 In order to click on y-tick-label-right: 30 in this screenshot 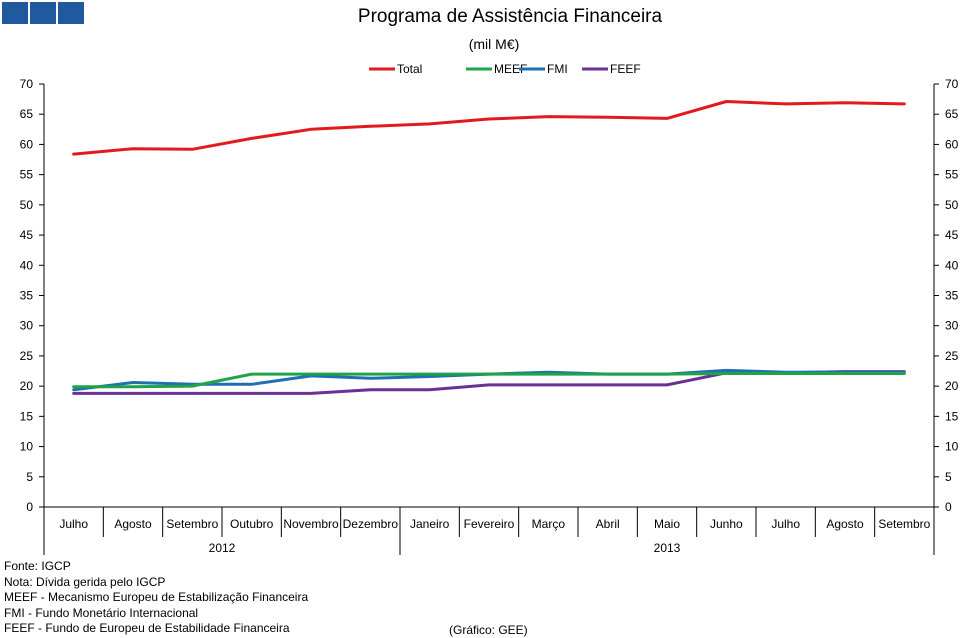, I will do `click(952, 326)`.